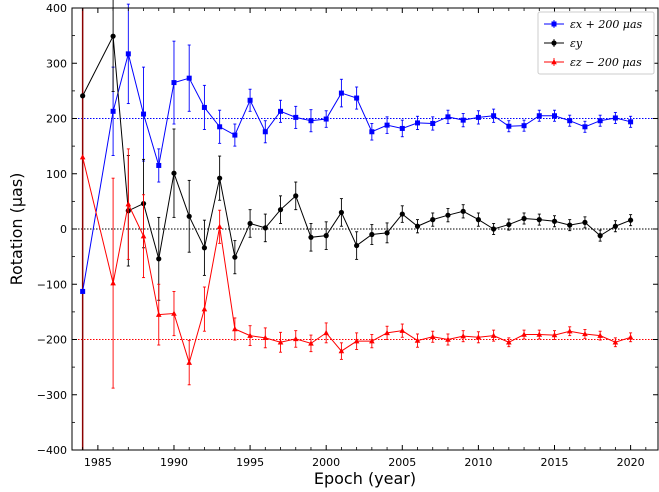  Describe the element at coordinates (52, 395) in the screenshot. I see `y-tick-label: −300` at that location.